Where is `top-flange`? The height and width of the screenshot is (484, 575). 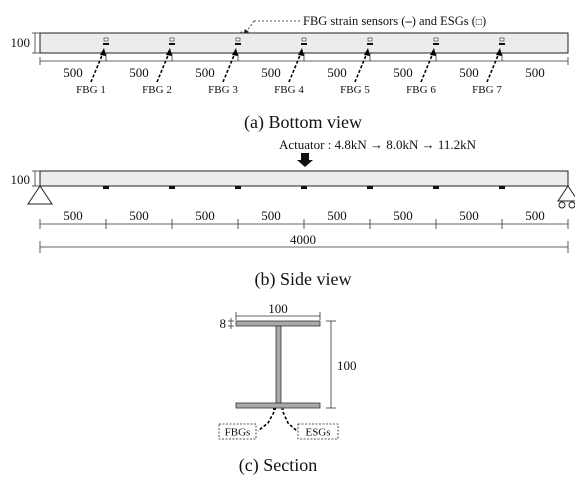
top-flange is located at coordinates (278, 323).